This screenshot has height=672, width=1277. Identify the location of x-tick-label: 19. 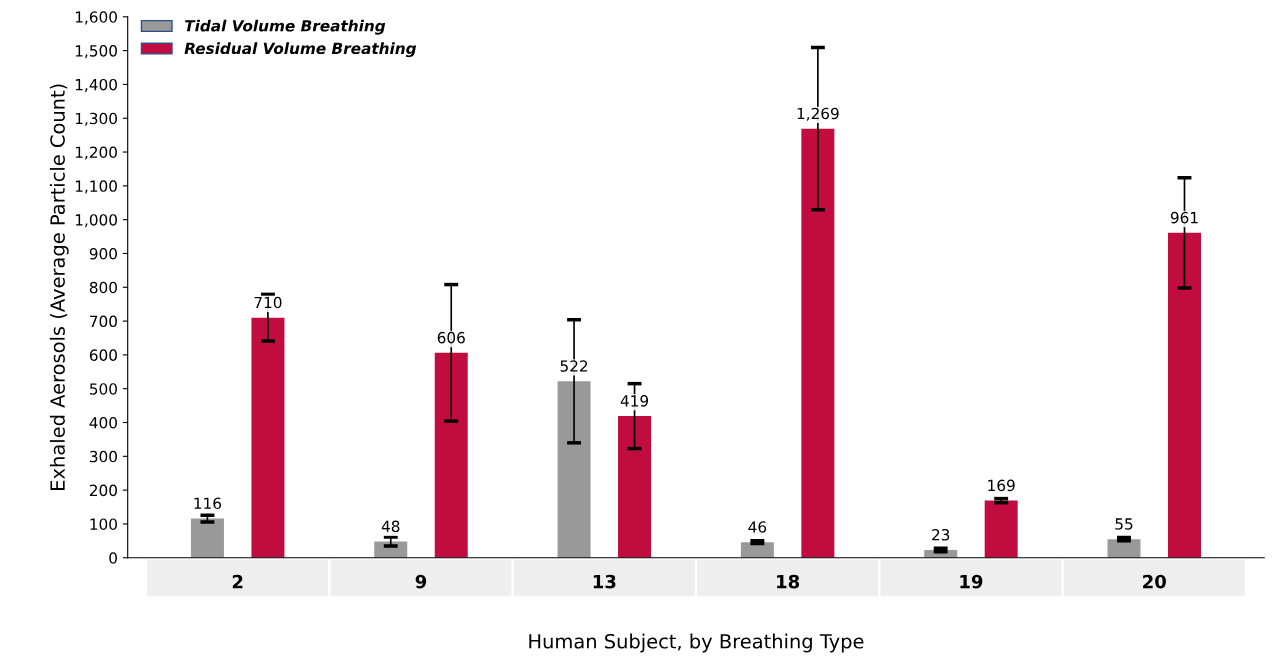
(971, 581).